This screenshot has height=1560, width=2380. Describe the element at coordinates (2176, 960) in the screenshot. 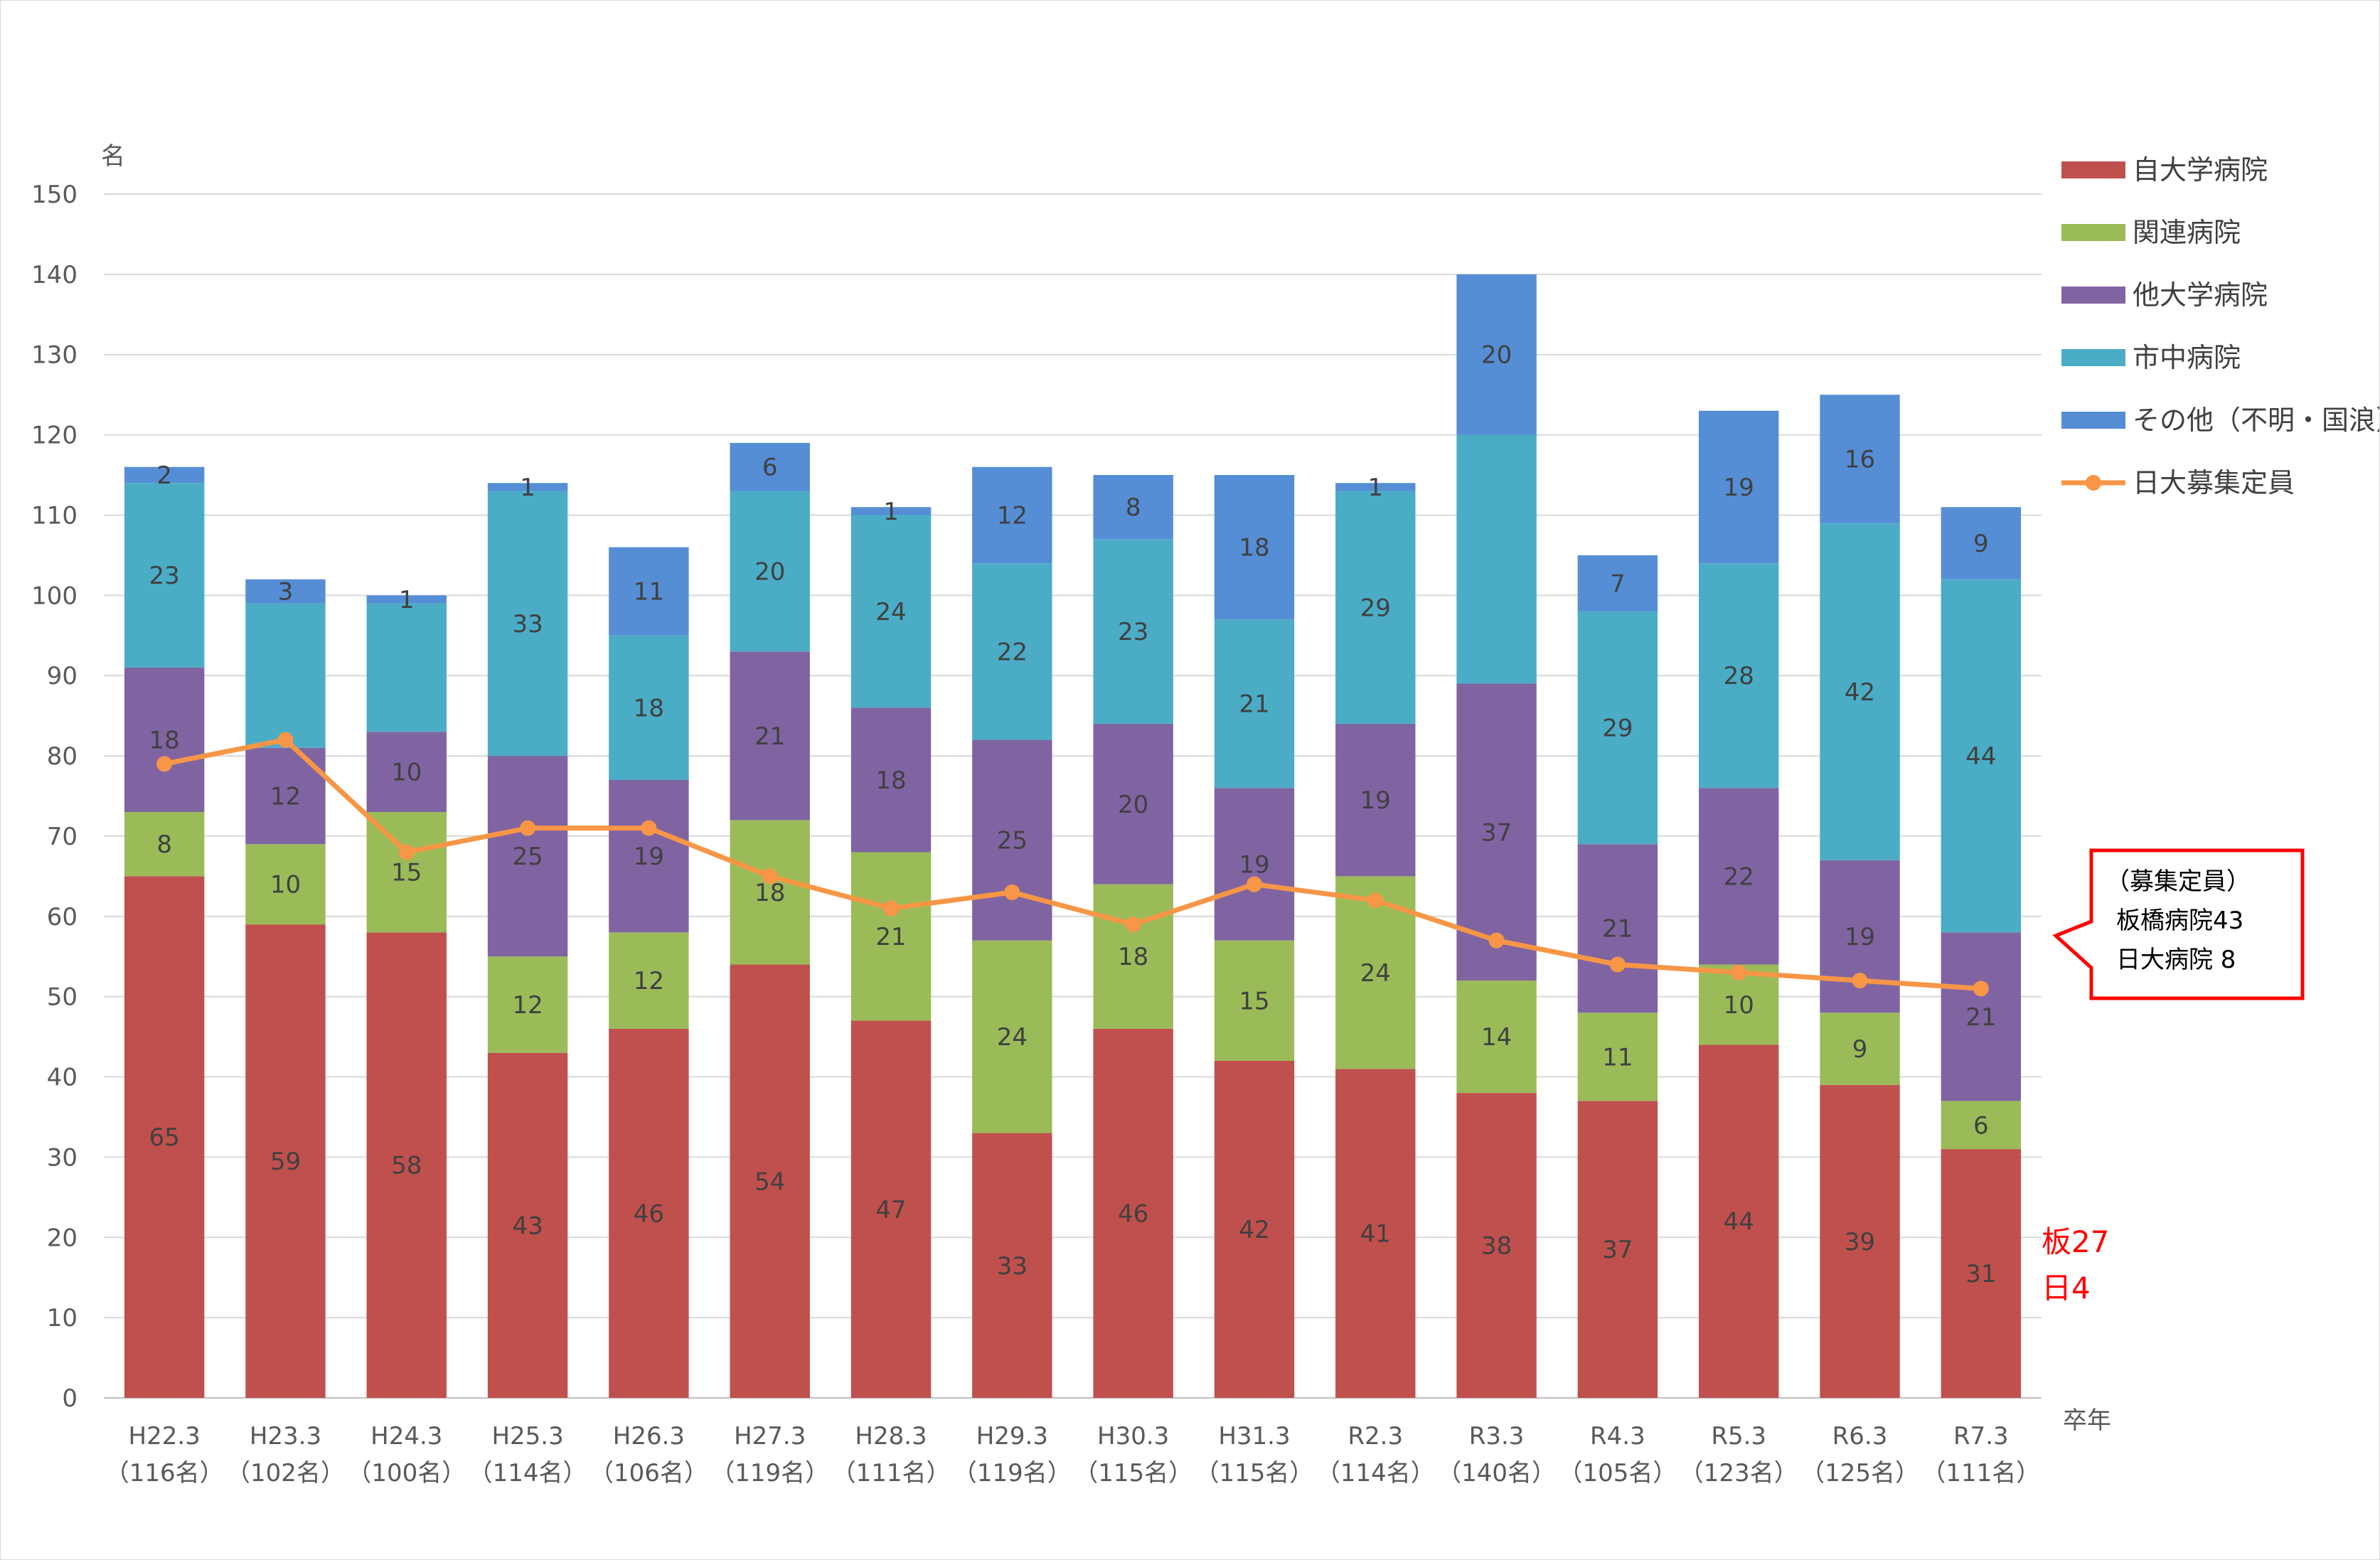

I see `callout-line-3: 日大病院 8` at that location.